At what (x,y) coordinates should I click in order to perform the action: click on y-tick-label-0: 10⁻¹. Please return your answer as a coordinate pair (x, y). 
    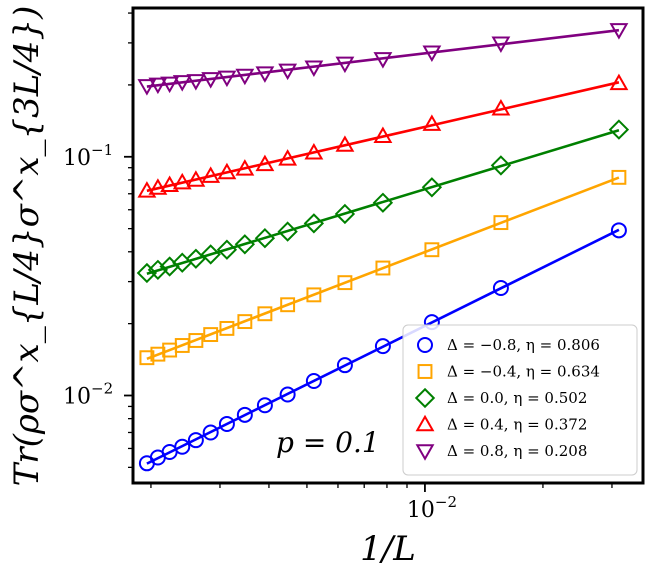
    Looking at the image, I should click on (88, 156).